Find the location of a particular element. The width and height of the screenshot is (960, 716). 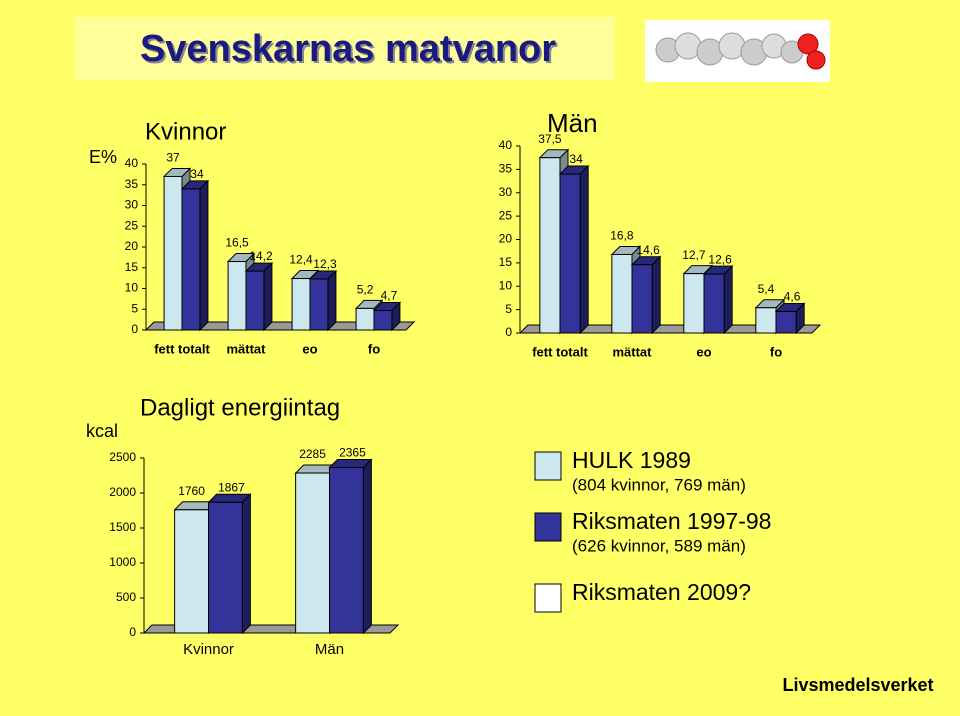

value-label: 16,5 is located at coordinates (237, 243).